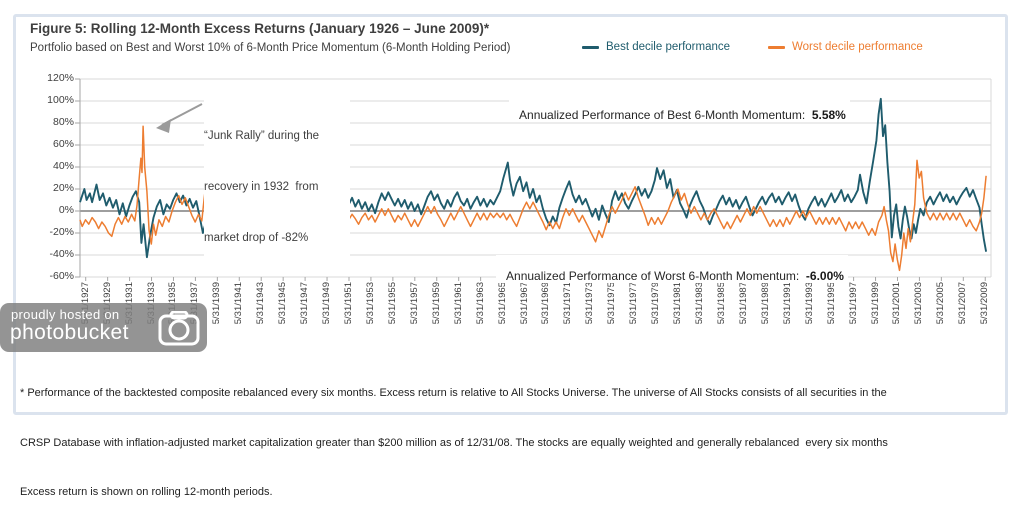  What do you see at coordinates (69, 332) in the screenshot?
I see `watermark-brand: photobucket` at bounding box center [69, 332].